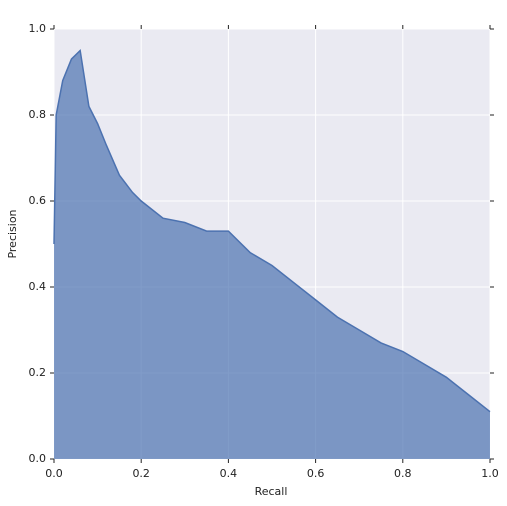  Describe the element at coordinates (38, 458) in the screenshot. I see `y-tick-label: 0.0` at that location.